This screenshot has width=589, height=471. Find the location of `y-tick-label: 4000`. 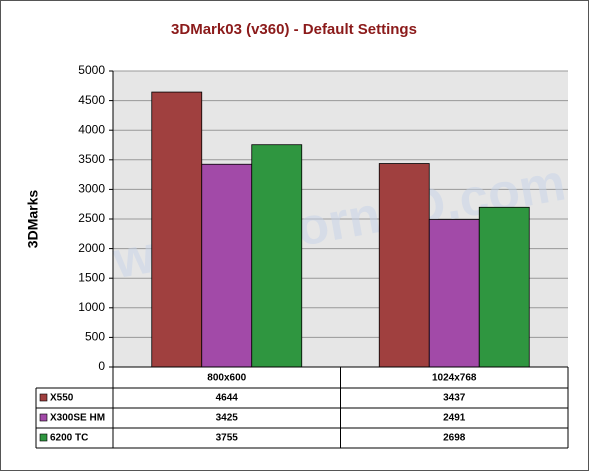

y-tick-label: 4000 is located at coordinates (91, 129).